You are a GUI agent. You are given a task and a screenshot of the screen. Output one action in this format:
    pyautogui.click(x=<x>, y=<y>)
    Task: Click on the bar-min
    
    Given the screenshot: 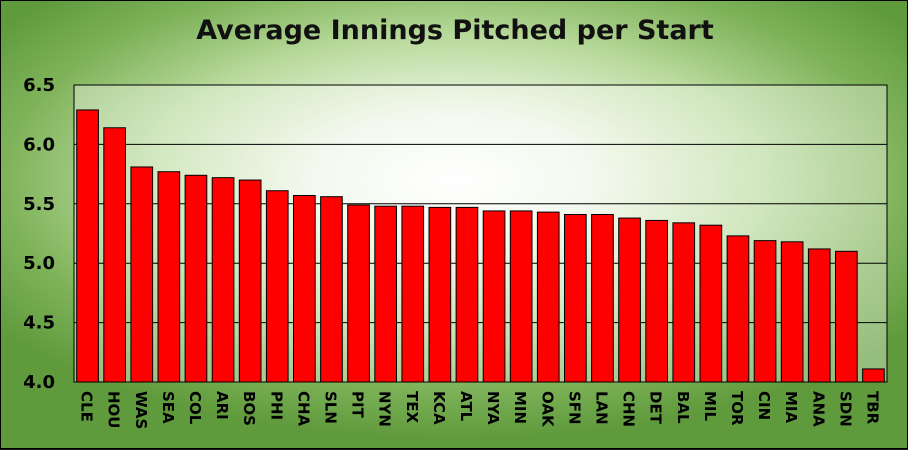 What is the action you would take?
    pyautogui.click(x=521, y=296)
    